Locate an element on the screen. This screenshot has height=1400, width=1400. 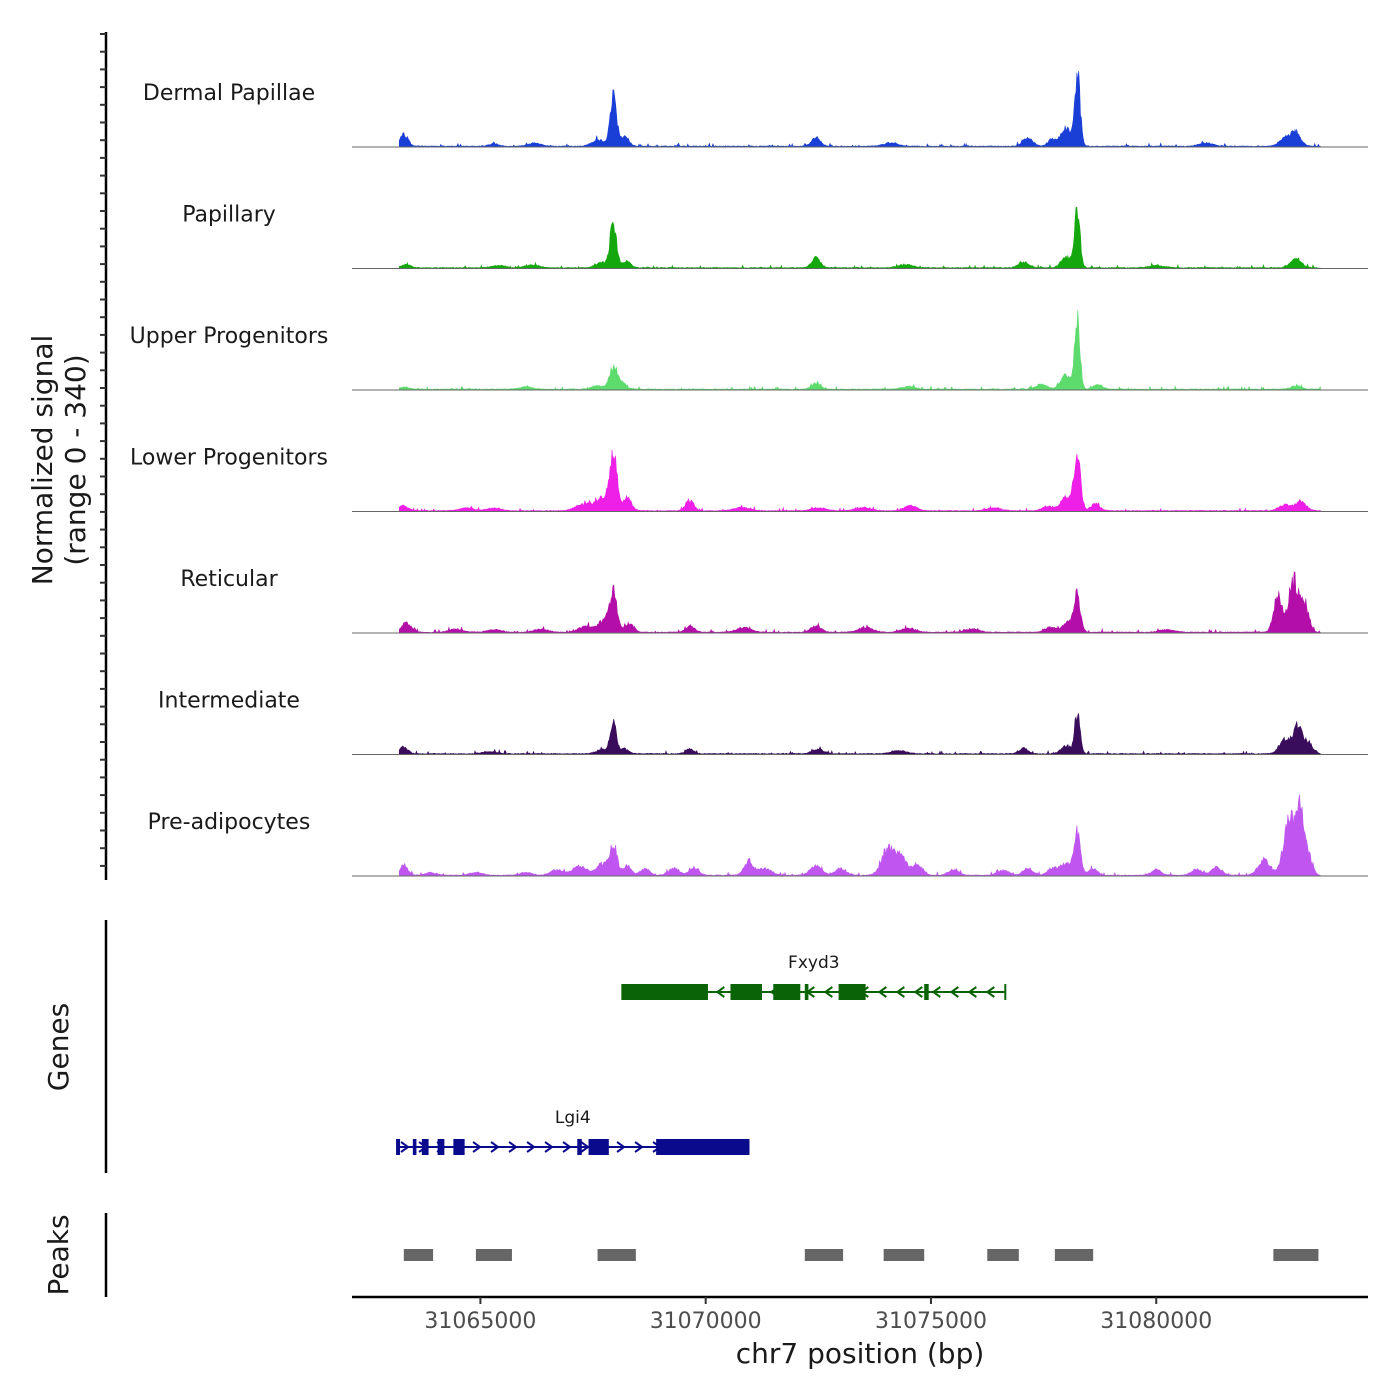
x-tick-label: 31065000 is located at coordinates (480, 1321).